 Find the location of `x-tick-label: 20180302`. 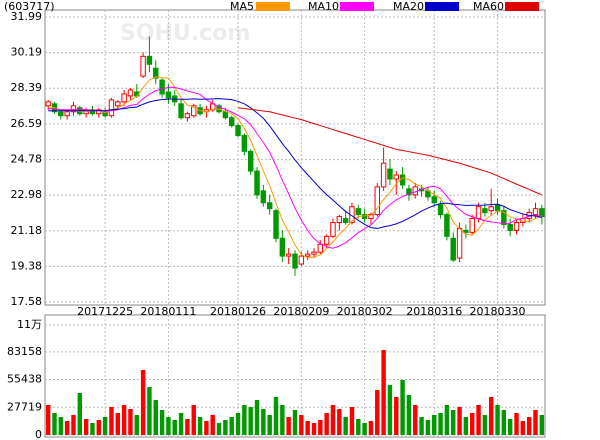

x-tick-label: 20180302 is located at coordinates (365, 311).